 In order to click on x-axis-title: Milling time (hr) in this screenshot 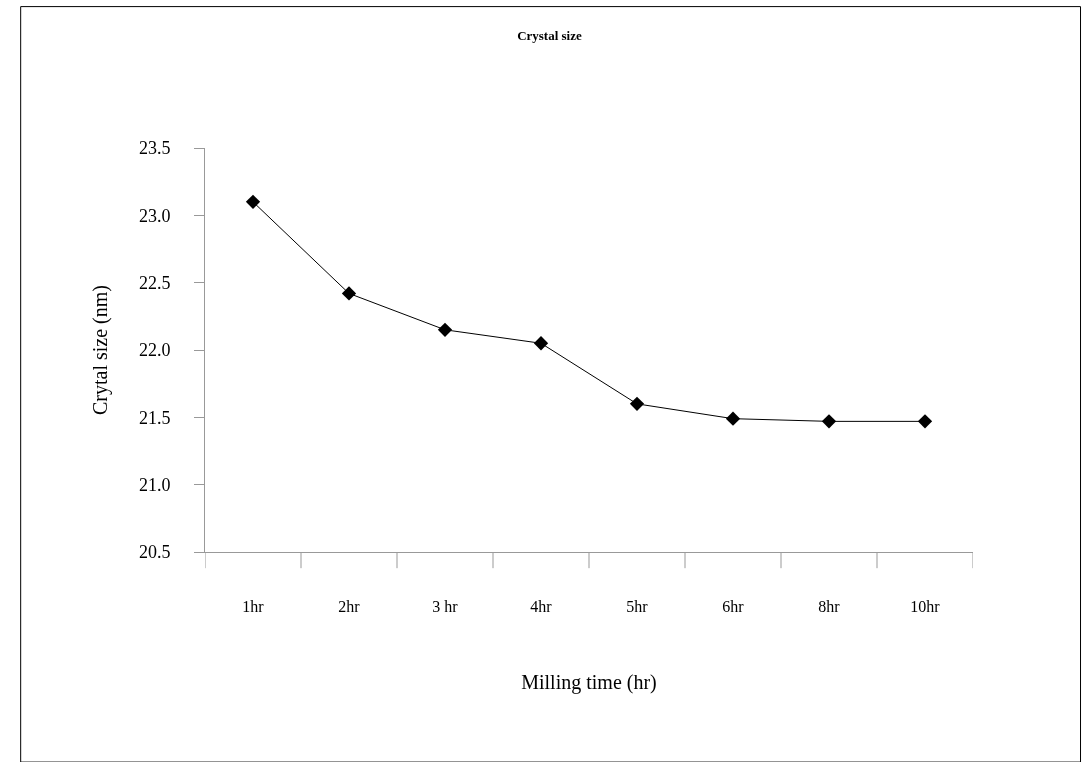, I will do `click(589, 682)`.